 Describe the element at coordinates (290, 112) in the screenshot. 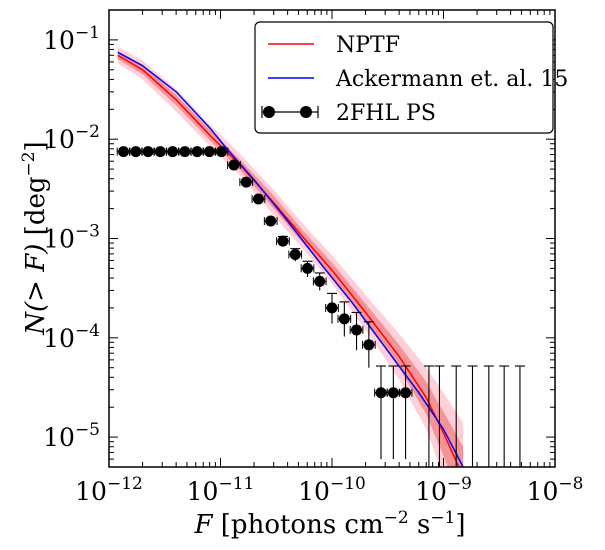

I see `legend-2fhl-swatch` at that location.